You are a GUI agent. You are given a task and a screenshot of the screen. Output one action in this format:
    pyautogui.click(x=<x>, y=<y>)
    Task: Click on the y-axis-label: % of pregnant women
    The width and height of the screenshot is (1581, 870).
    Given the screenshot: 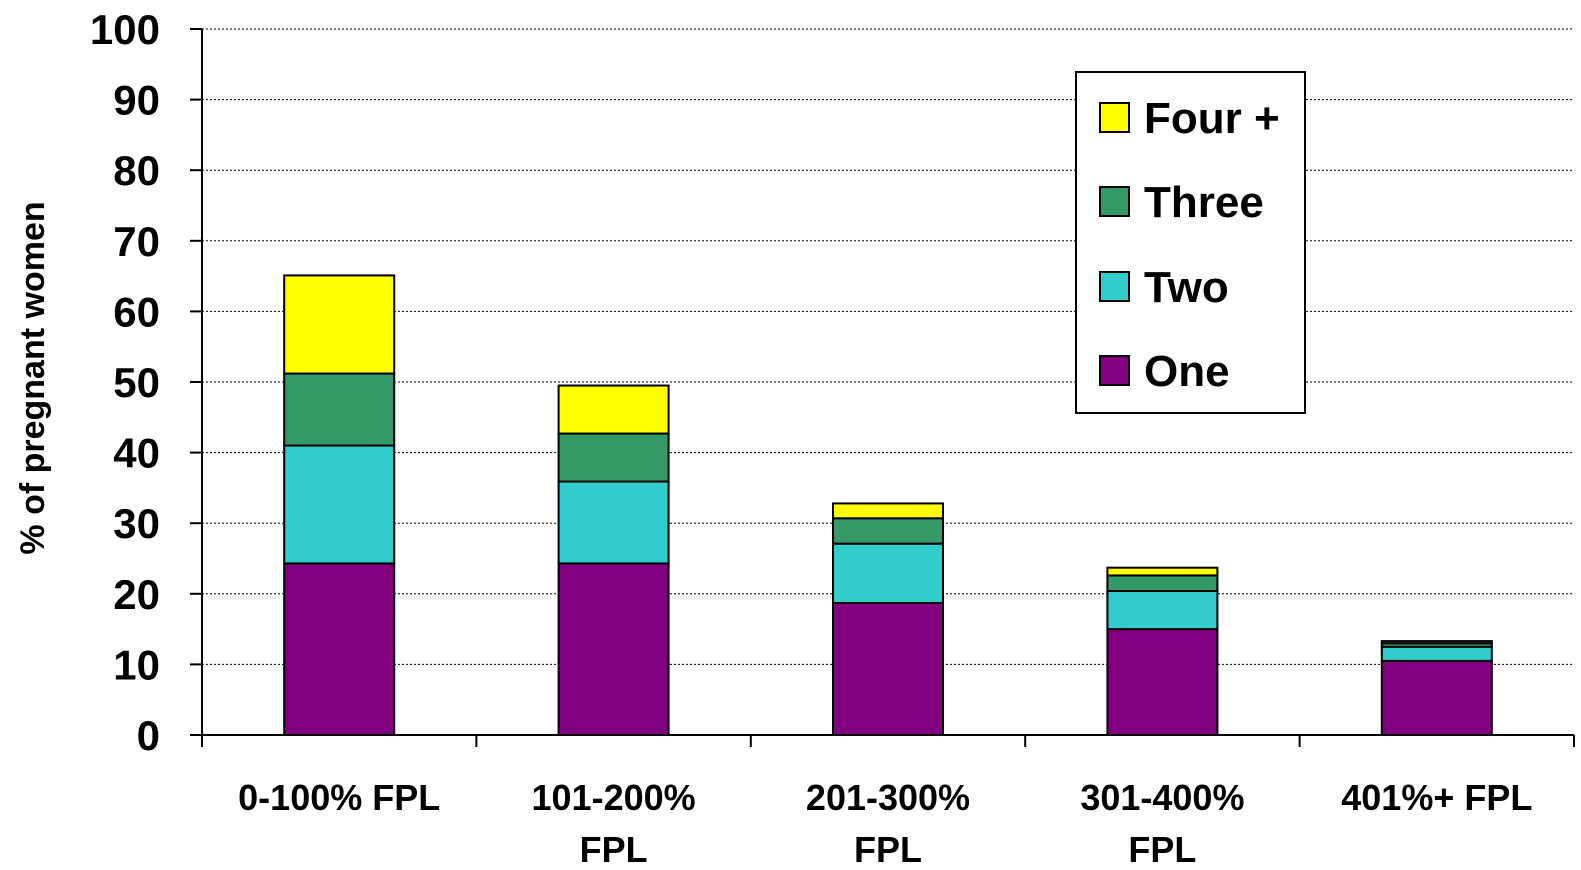 What is the action you would take?
    pyautogui.click(x=33, y=377)
    